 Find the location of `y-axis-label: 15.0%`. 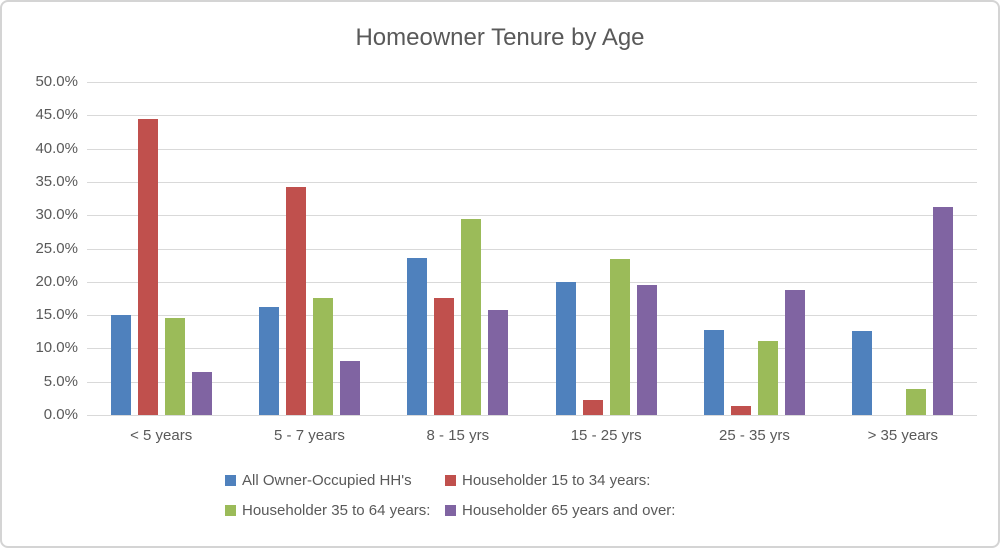

y-axis-label: 15.0% is located at coordinates (56, 315).